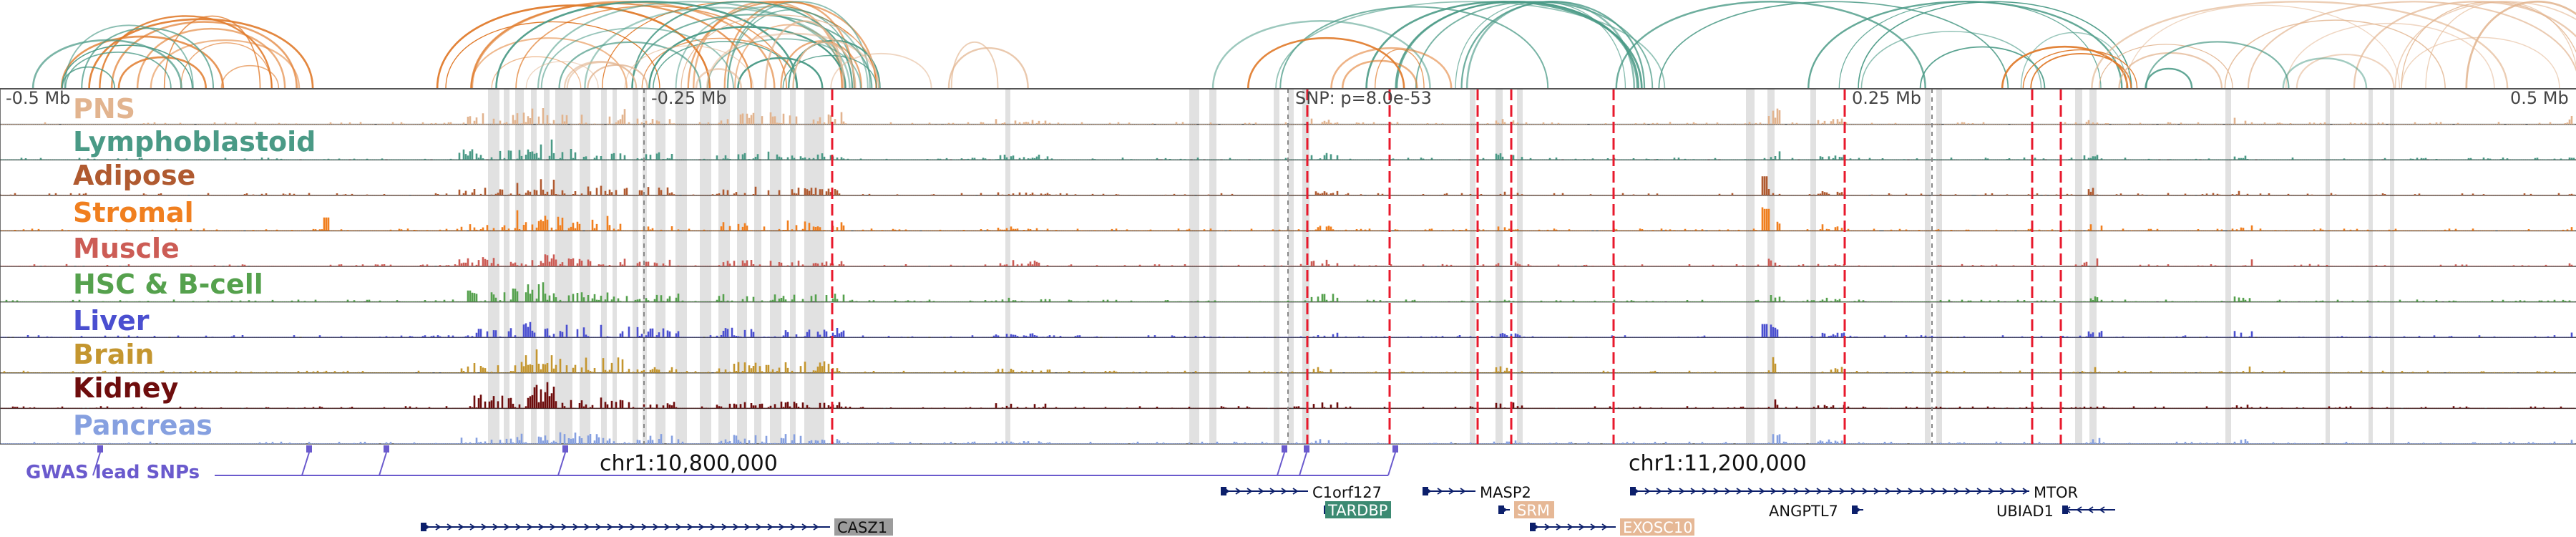  I want to click on track-label-muscle: Muscle, so click(126, 248).